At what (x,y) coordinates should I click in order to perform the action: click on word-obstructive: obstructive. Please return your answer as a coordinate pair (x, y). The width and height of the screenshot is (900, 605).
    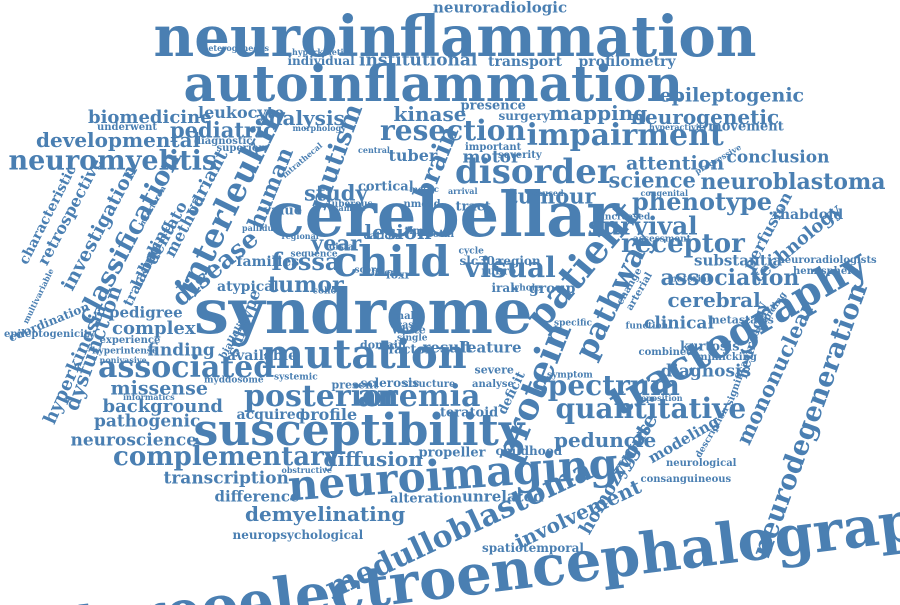
    Looking at the image, I should click on (307, 470).